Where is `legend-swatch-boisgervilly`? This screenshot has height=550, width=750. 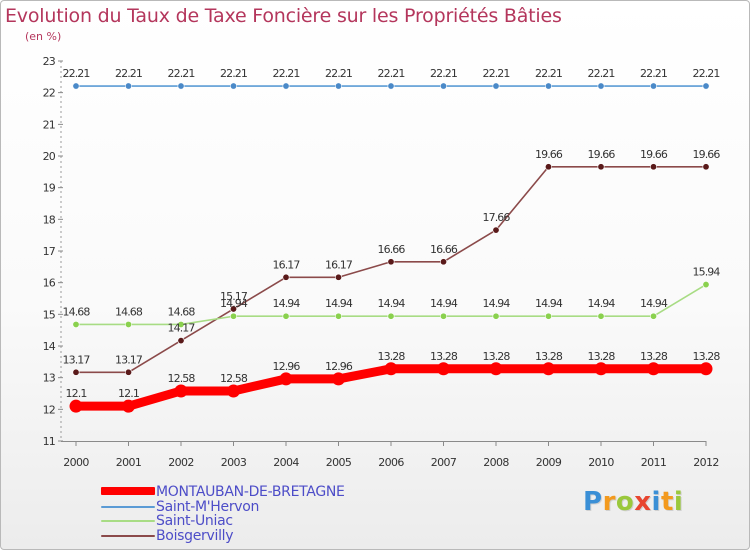 legend-swatch-boisgervilly is located at coordinates (128, 535).